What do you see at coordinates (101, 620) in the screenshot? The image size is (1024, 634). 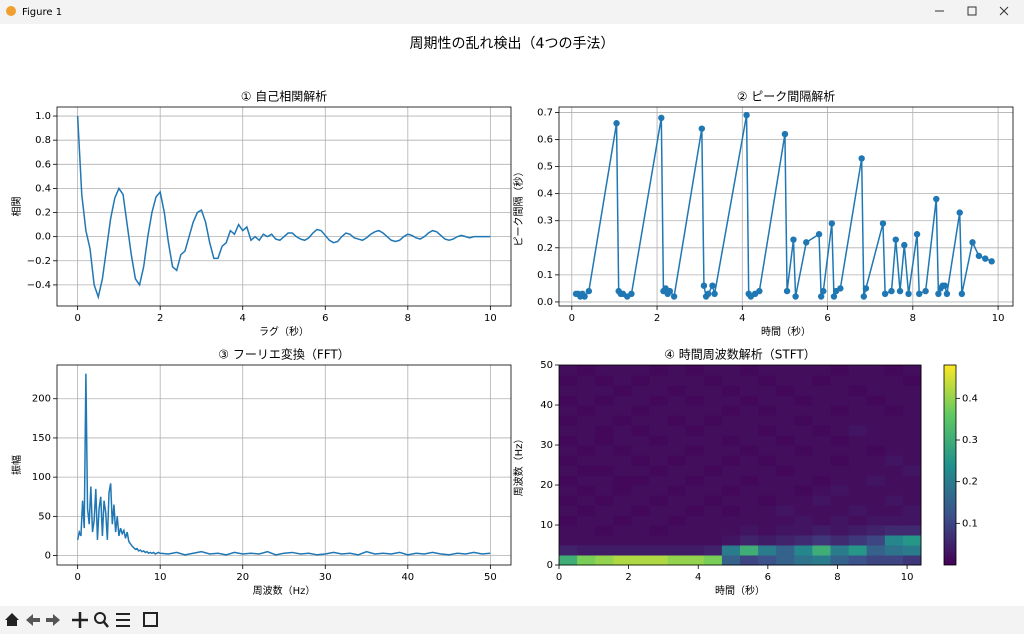 I see `zoom-button` at bounding box center [101, 620].